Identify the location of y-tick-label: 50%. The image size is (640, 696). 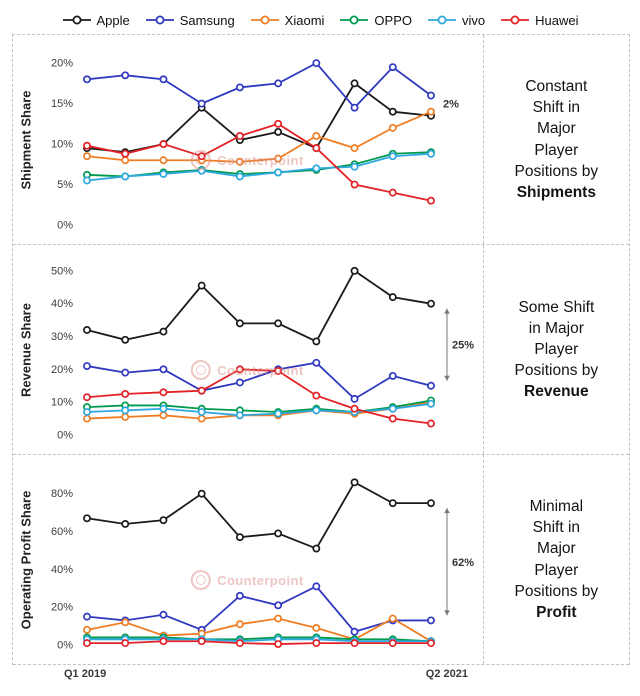
(62, 271).